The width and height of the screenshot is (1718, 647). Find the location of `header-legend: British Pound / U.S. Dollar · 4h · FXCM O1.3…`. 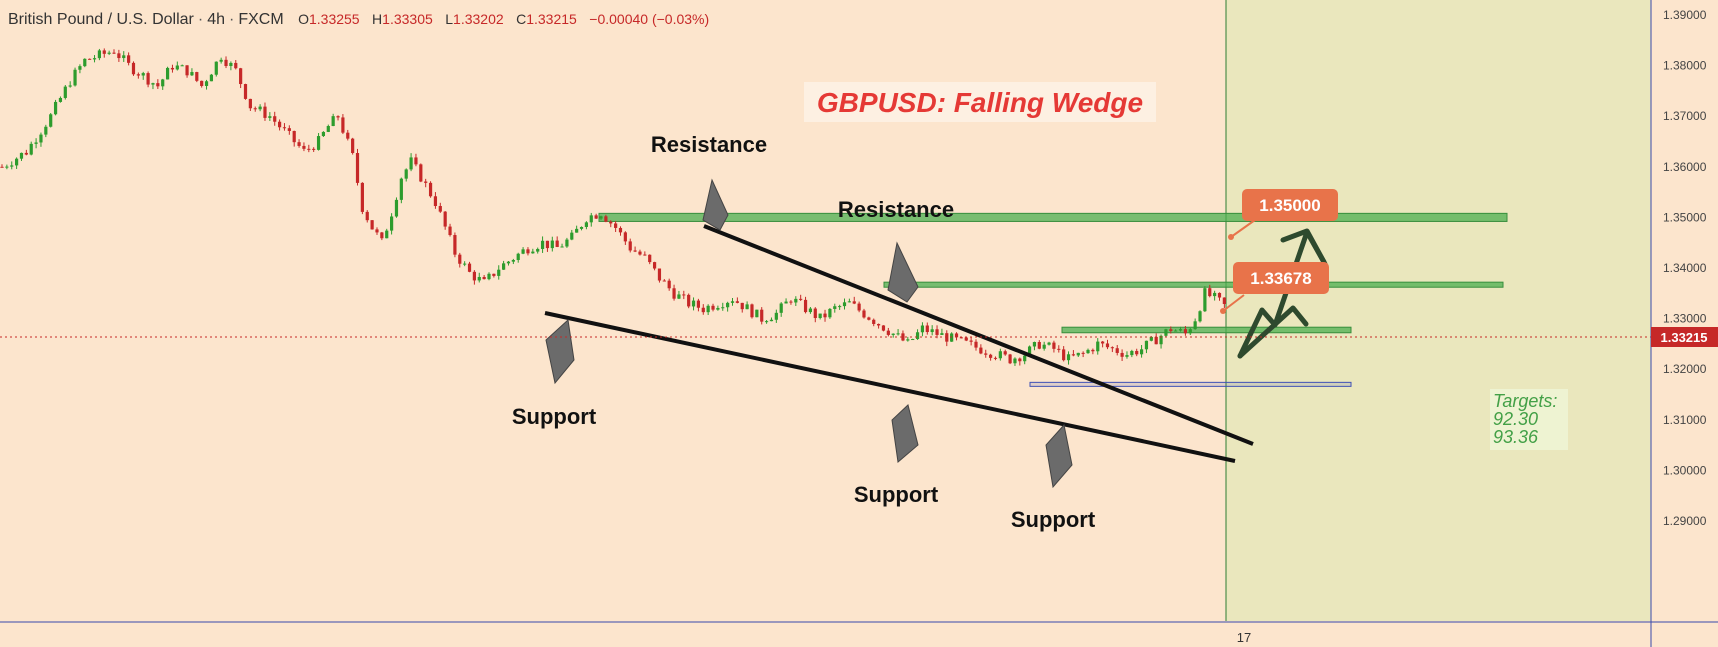

header-legend: British Pound / U.S. Dollar · 4h · FXCM O1.3… is located at coordinates (358, 19).